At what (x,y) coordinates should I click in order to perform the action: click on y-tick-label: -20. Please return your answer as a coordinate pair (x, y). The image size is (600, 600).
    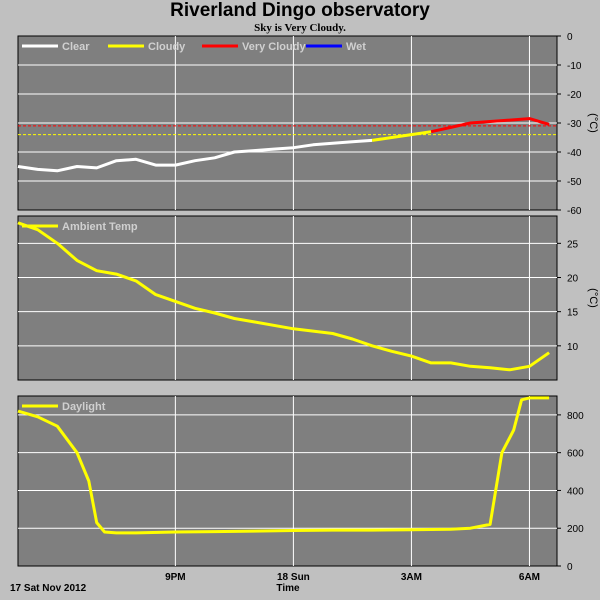
    Looking at the image, I should click on (574, 95).